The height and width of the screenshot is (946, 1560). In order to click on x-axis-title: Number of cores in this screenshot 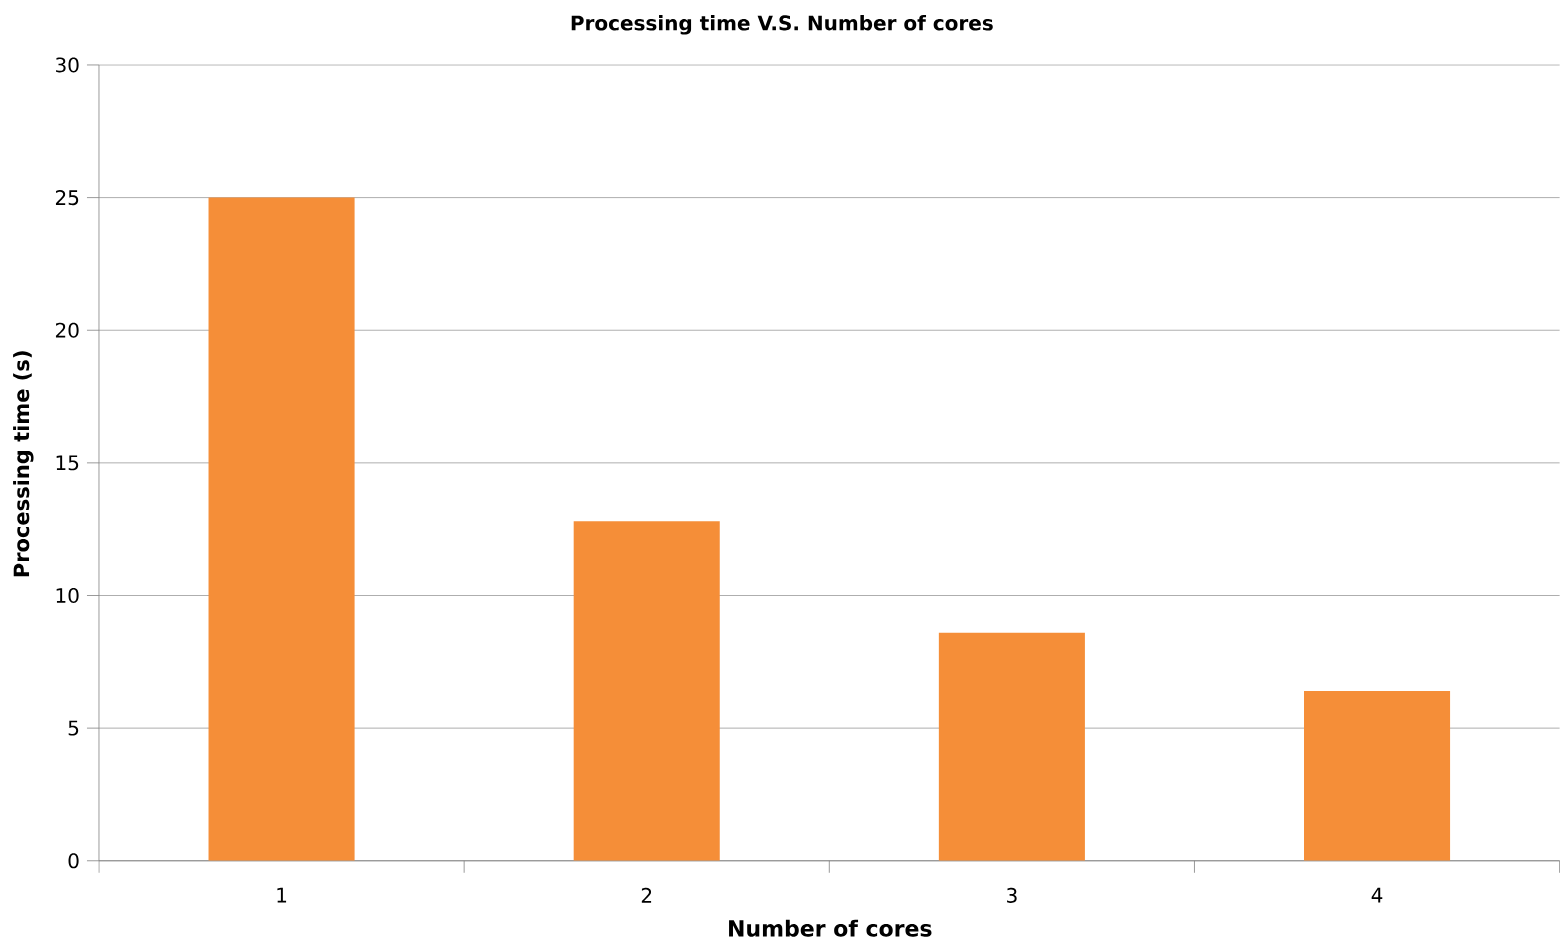, I will do `click(830, 928)`.